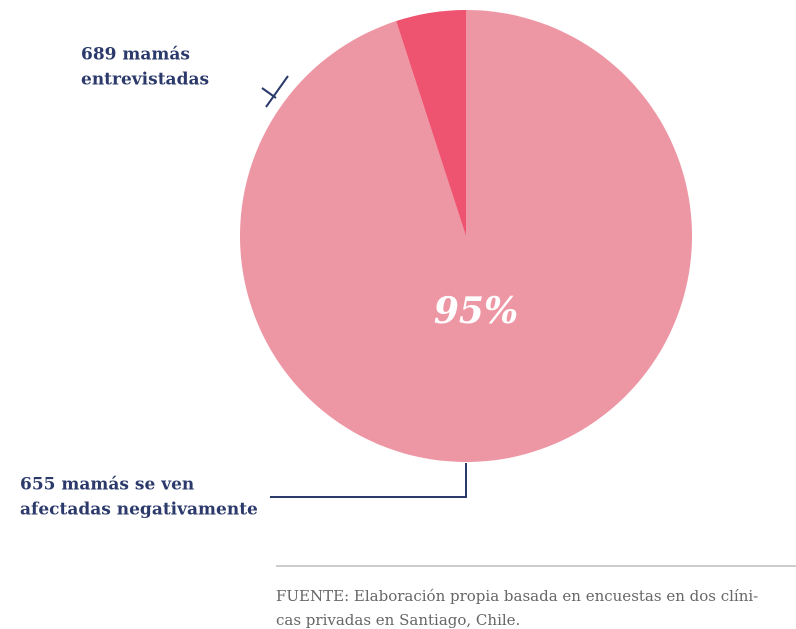 This screenshot has height=629, width=796. What do you see at coordinates (431, 123) in the screenshot?
I see `slice` at bounding box center [431, 123].